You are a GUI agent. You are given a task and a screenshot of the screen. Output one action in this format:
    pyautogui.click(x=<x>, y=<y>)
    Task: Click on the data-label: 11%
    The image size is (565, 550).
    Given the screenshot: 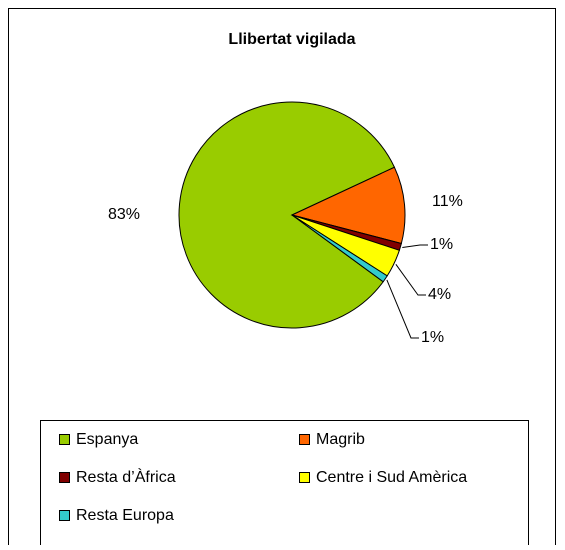 What is the action you would take?
    pyautogui.click(x=447, y=201)
    